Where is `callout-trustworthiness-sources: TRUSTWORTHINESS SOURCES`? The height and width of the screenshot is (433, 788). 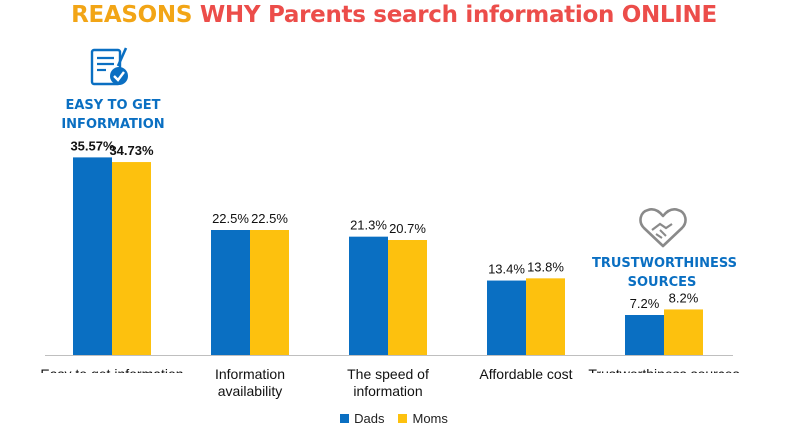 callout-trustworthiness-sources: TRUSTWORTHINESS SOURCES is located at coordinates (664, 273).